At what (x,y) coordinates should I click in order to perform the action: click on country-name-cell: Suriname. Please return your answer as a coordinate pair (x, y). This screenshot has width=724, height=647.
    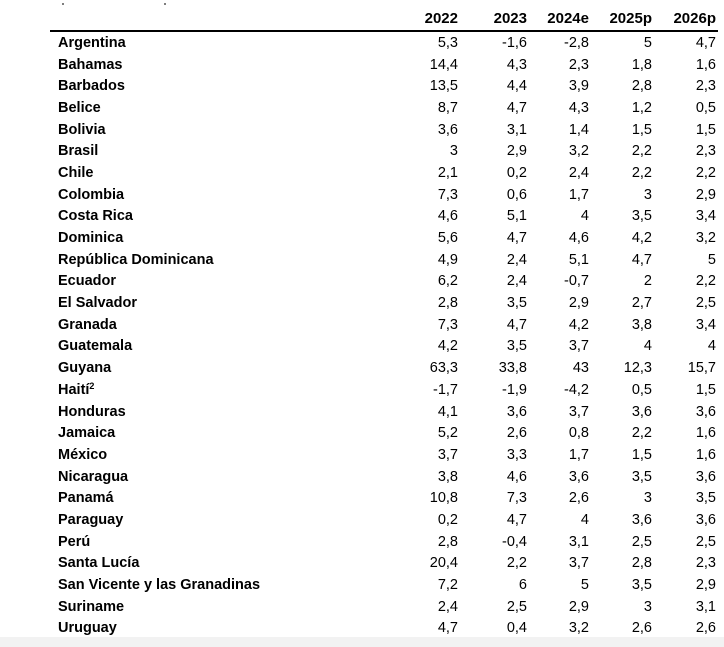
    Looking at the image, I should click on (215, 607).